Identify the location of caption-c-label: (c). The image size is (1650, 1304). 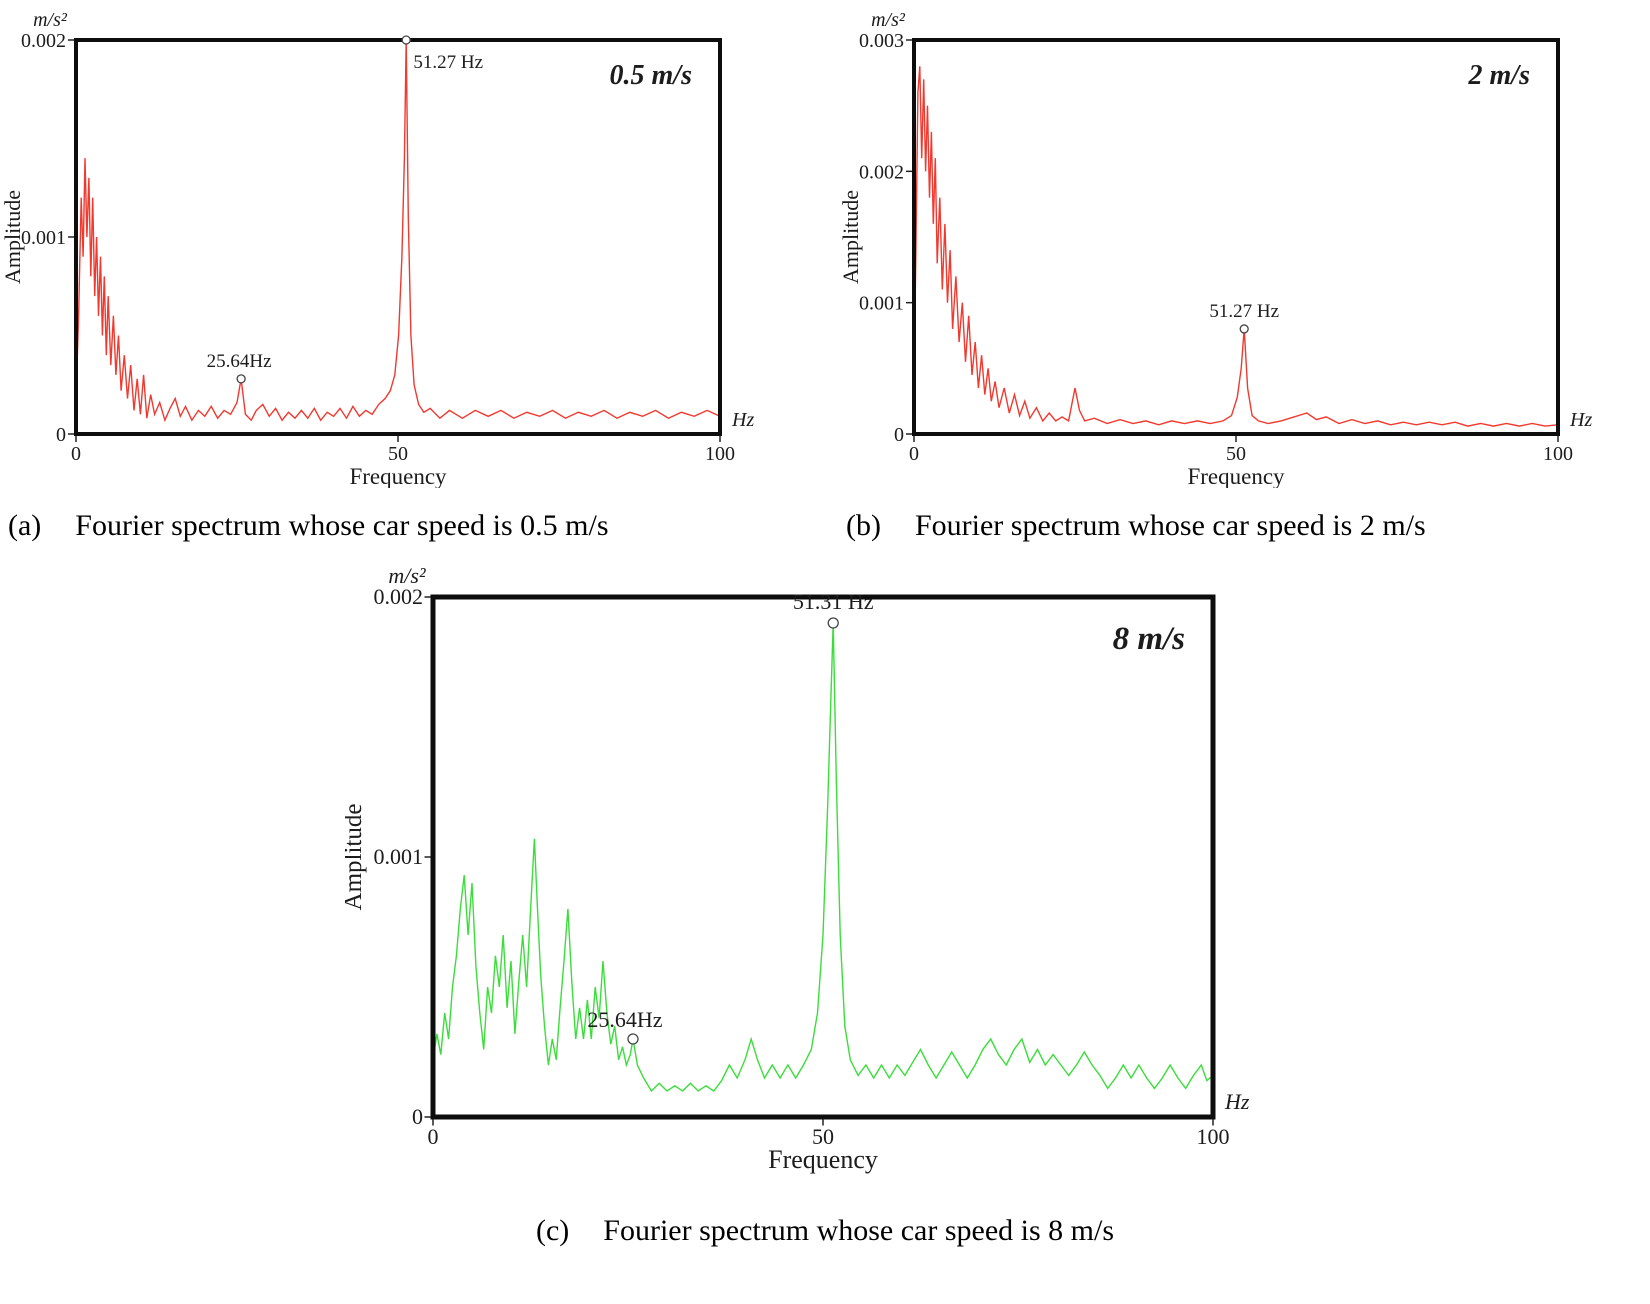
(552, 1230).